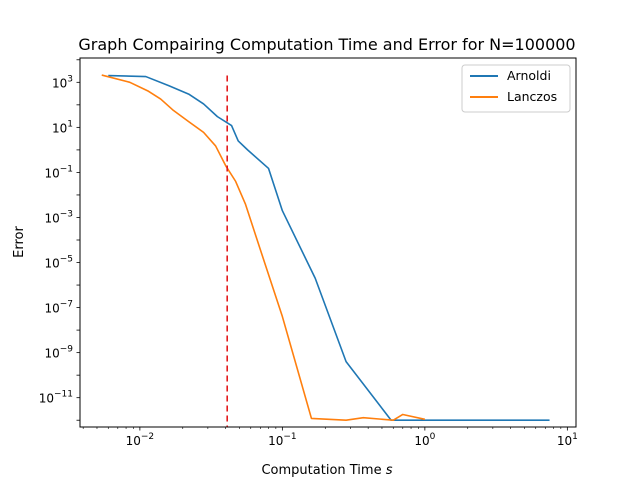  Describe the element at coordinates (330, 437) in the screenshot. I see `x-axis: 10⁻² 10⁻¹ 10⁰ 10¹` at that location.